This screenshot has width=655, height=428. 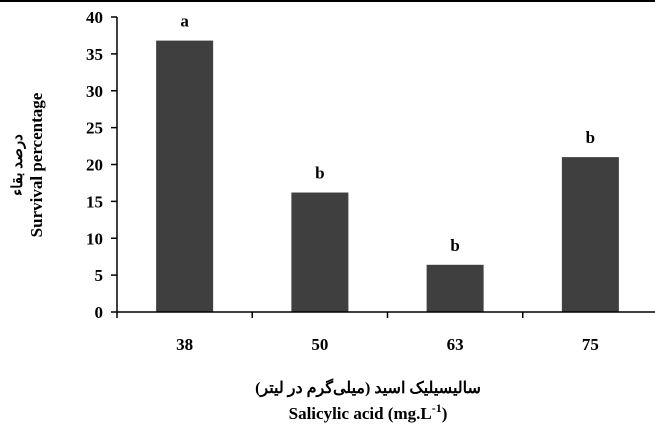 I want to click on y-tick-label: 0, so click(x=99, y=312).